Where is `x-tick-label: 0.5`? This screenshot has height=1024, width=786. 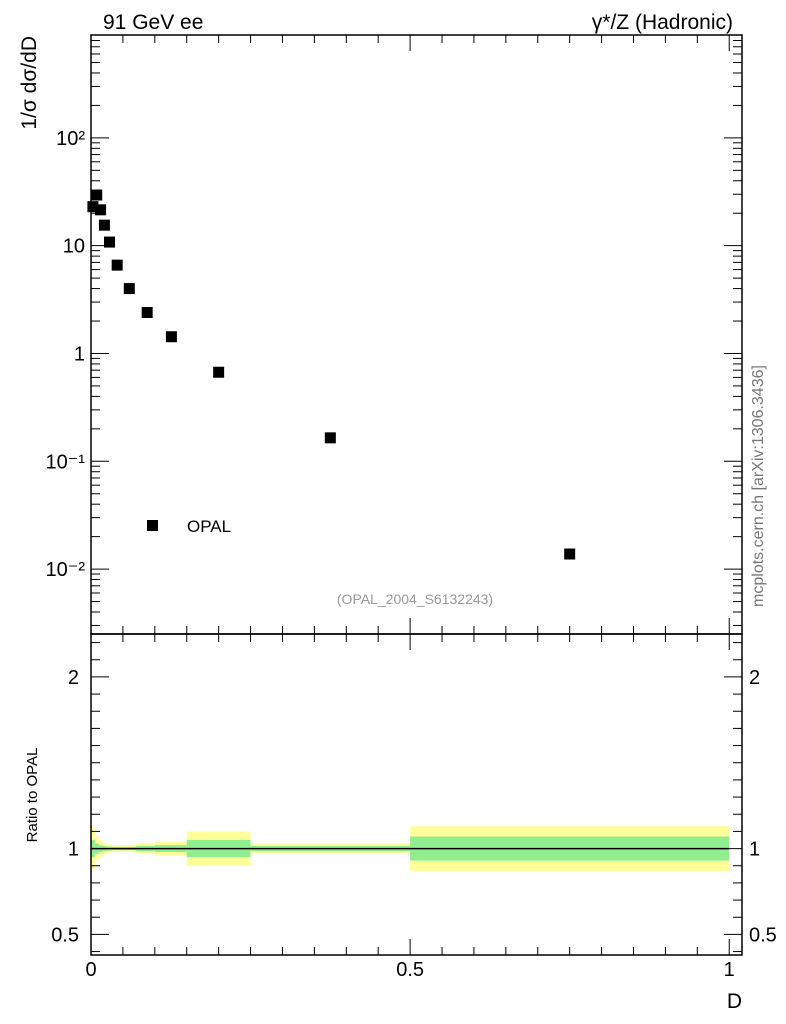 x-tick-label: 0.5 is located at coordinates (410, 970).